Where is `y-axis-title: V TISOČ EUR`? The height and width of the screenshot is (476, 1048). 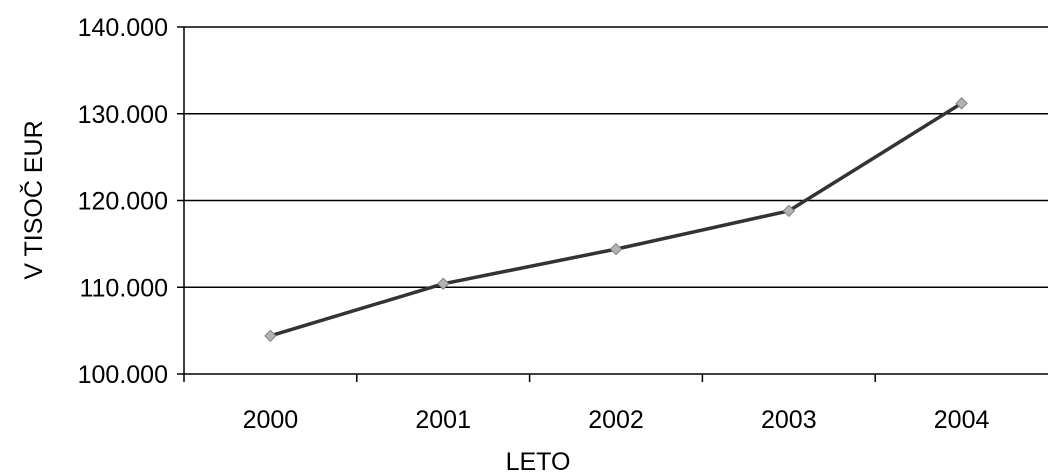 y-axis-title: V TISOČ EUR is located at coordinates (33, 199).